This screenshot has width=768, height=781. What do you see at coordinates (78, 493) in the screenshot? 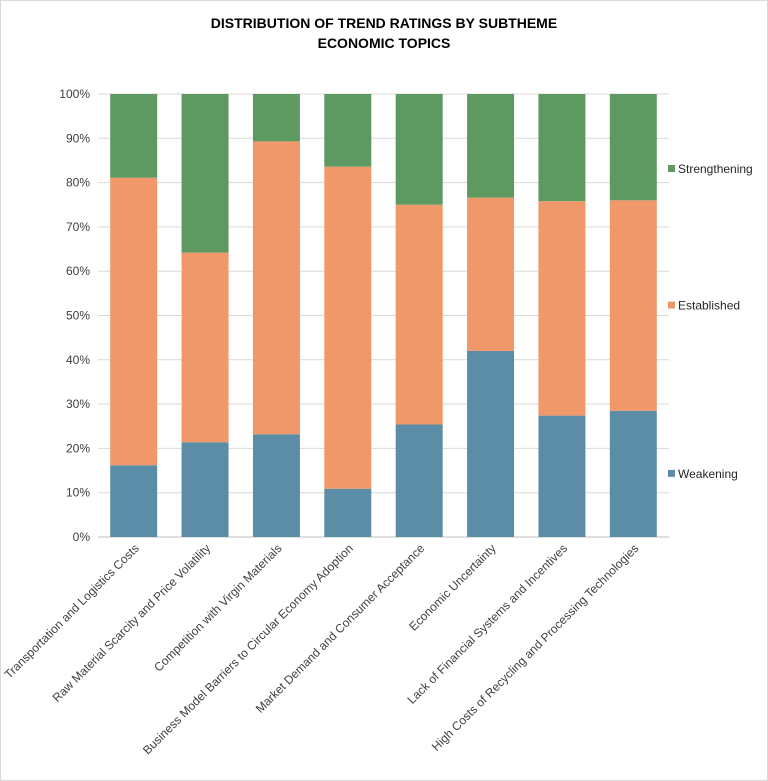
I see `y-tick-label: 10%` at bounding box center [78, 493].